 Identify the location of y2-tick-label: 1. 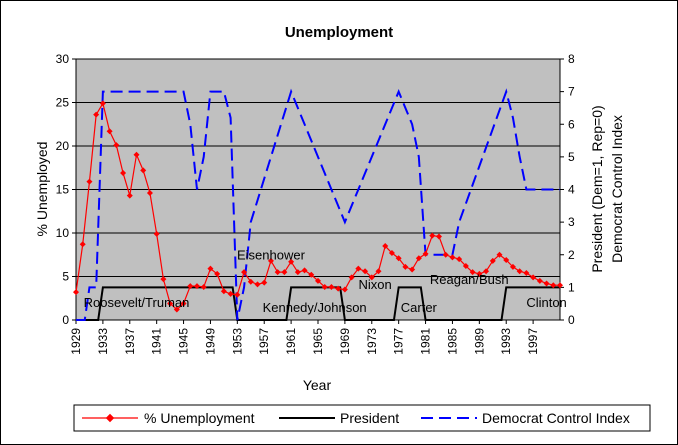
(571, 287).